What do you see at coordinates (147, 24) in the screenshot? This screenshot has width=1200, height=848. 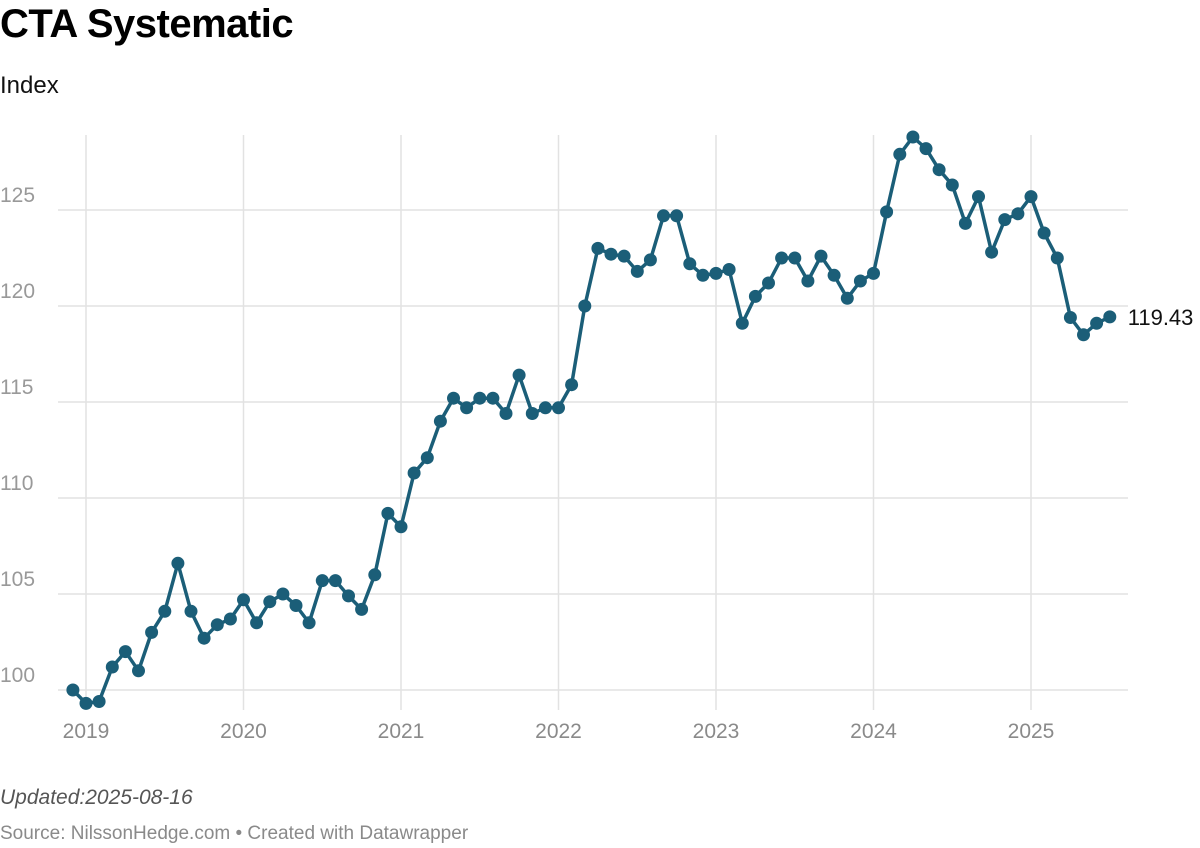 I see `chart-title: CTA Systematic` at bounding box center [147, 24].